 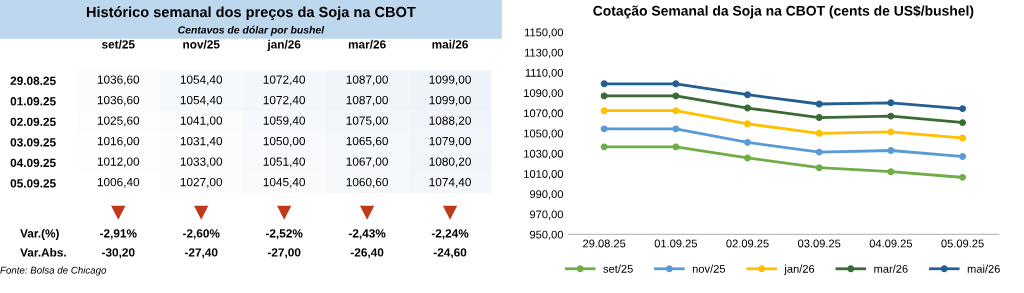 What do you see at coordinates (284, 100) in the screenshot?
I see `data-label: 1072,40` at bounding box center [284, 100].